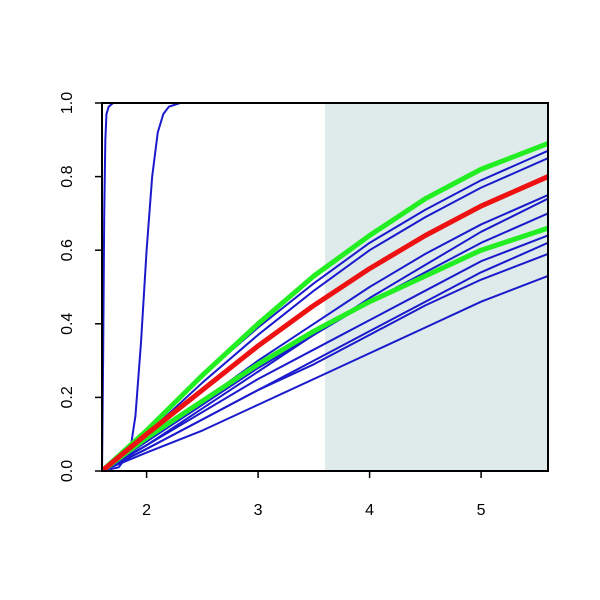 The height and width of the screenshot is (600, 600). I want to click on x-tick-label: 5, so click(481, 510).